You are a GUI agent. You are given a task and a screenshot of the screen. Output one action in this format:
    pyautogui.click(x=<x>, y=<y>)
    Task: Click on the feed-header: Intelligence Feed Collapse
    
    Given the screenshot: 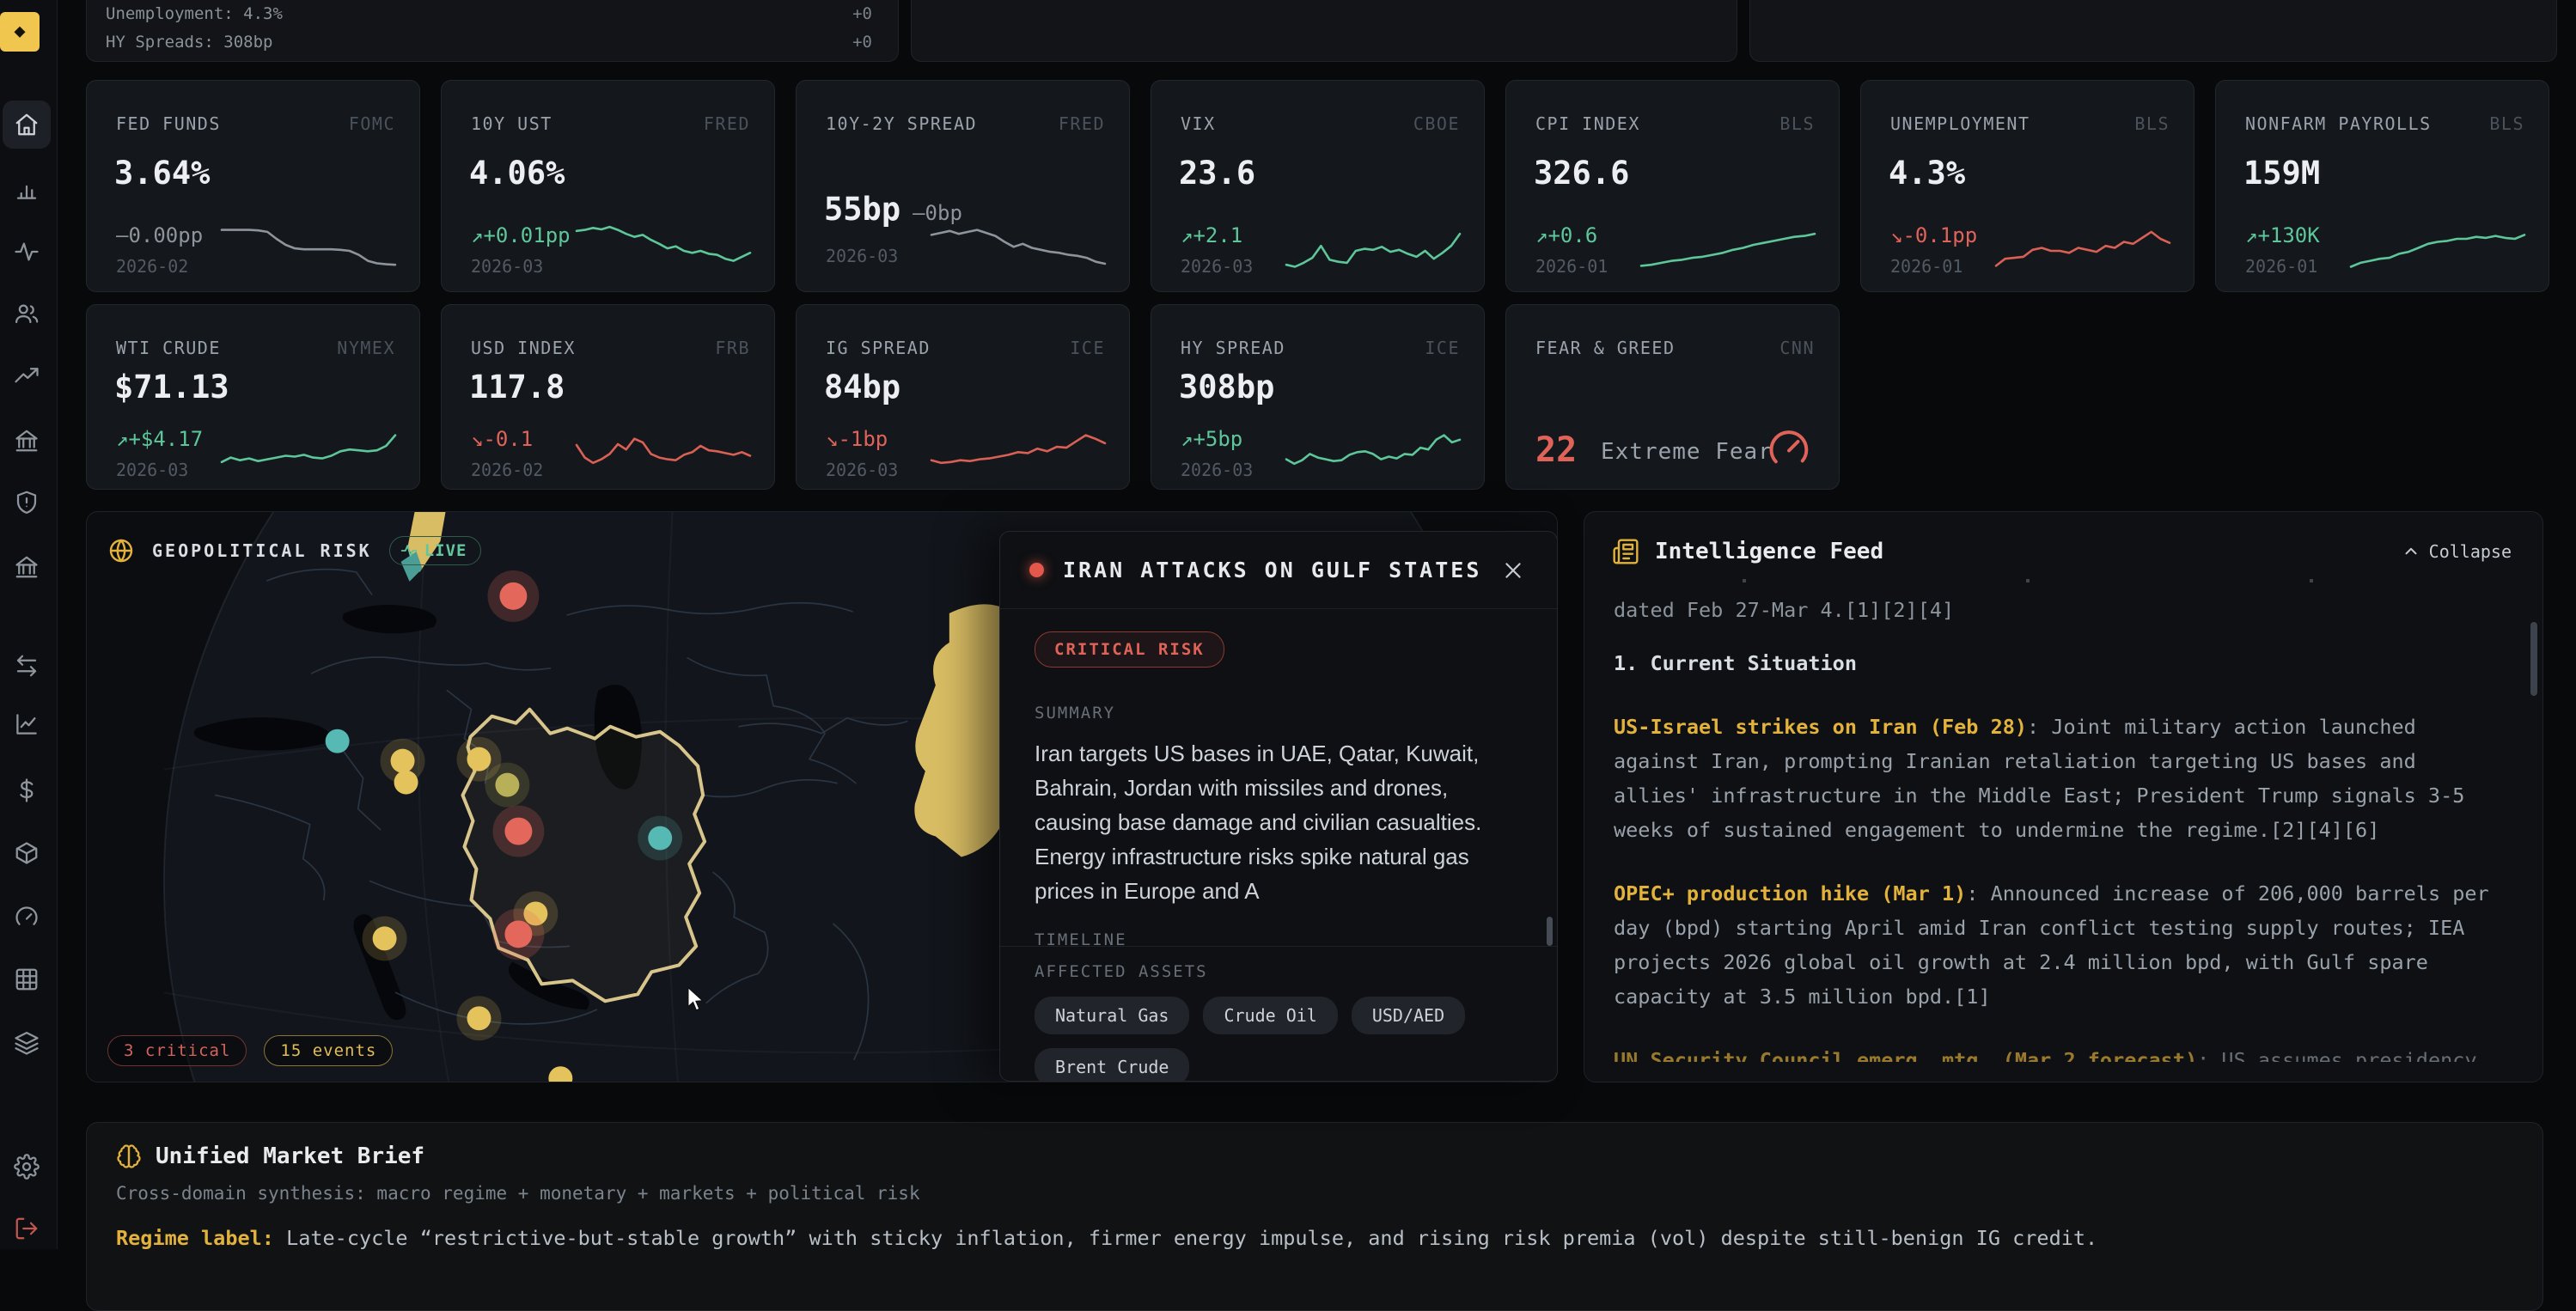 What is the action you would take?
    pyautogui.click(x=2063, y=538)
    